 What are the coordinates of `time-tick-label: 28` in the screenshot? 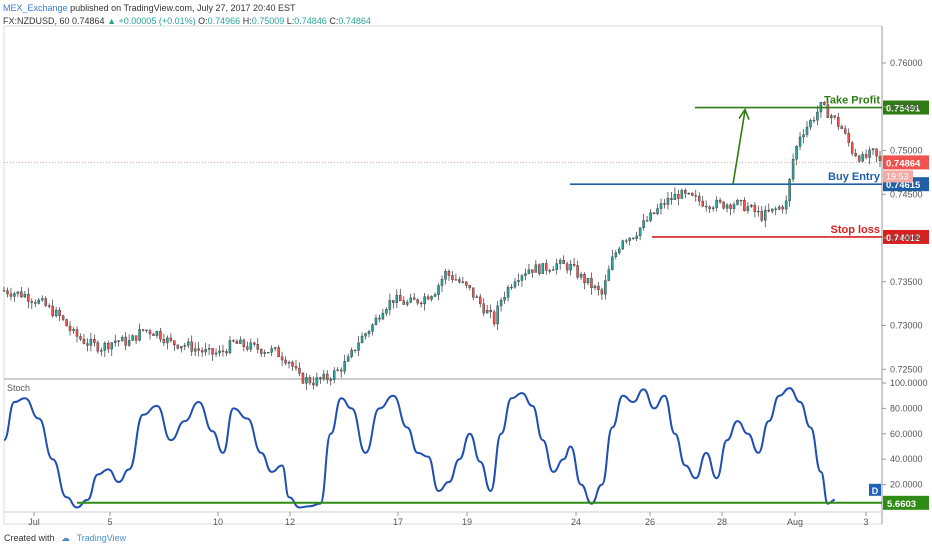 It's located at (722, 522).